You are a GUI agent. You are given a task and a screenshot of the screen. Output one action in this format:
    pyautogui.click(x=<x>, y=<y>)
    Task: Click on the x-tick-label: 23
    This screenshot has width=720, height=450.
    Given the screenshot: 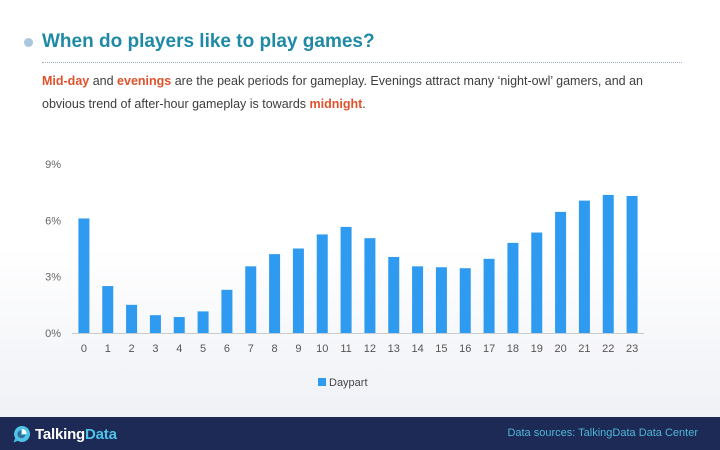 What is the action you would take?
    pyautogui.click(x=632, y=349)
    